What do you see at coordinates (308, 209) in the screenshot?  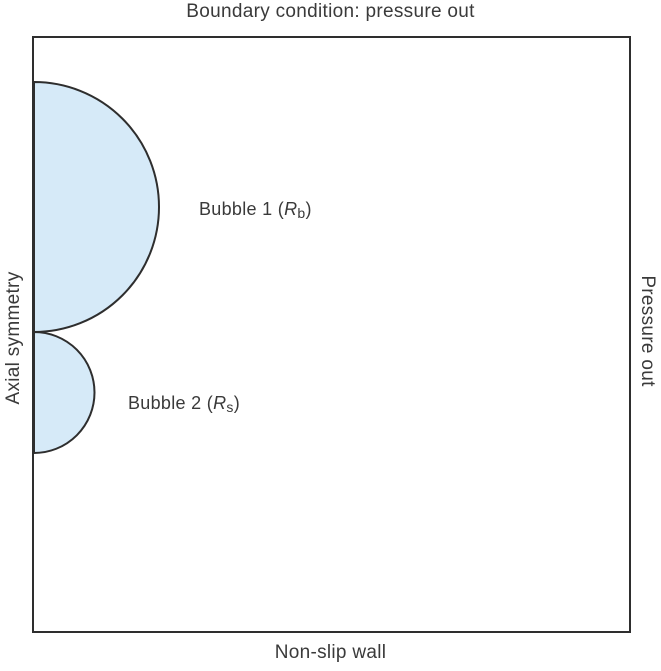 I see `bubble-1-label-suffix: )` at bounding box center [308, 209].